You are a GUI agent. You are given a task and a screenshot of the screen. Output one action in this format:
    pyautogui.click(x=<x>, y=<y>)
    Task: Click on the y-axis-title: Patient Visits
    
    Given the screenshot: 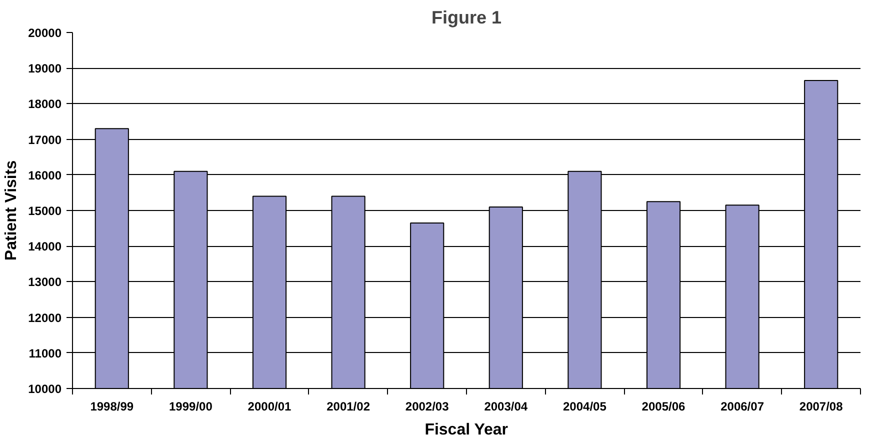 What is the action you would take?
    pyautogui.click(x=11, y=210)
    